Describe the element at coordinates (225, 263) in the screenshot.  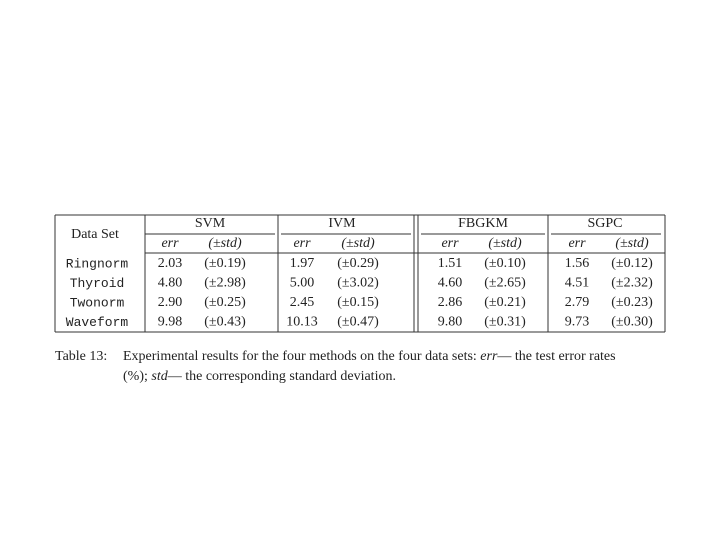
I see `cell: (±0.19)` at that location.